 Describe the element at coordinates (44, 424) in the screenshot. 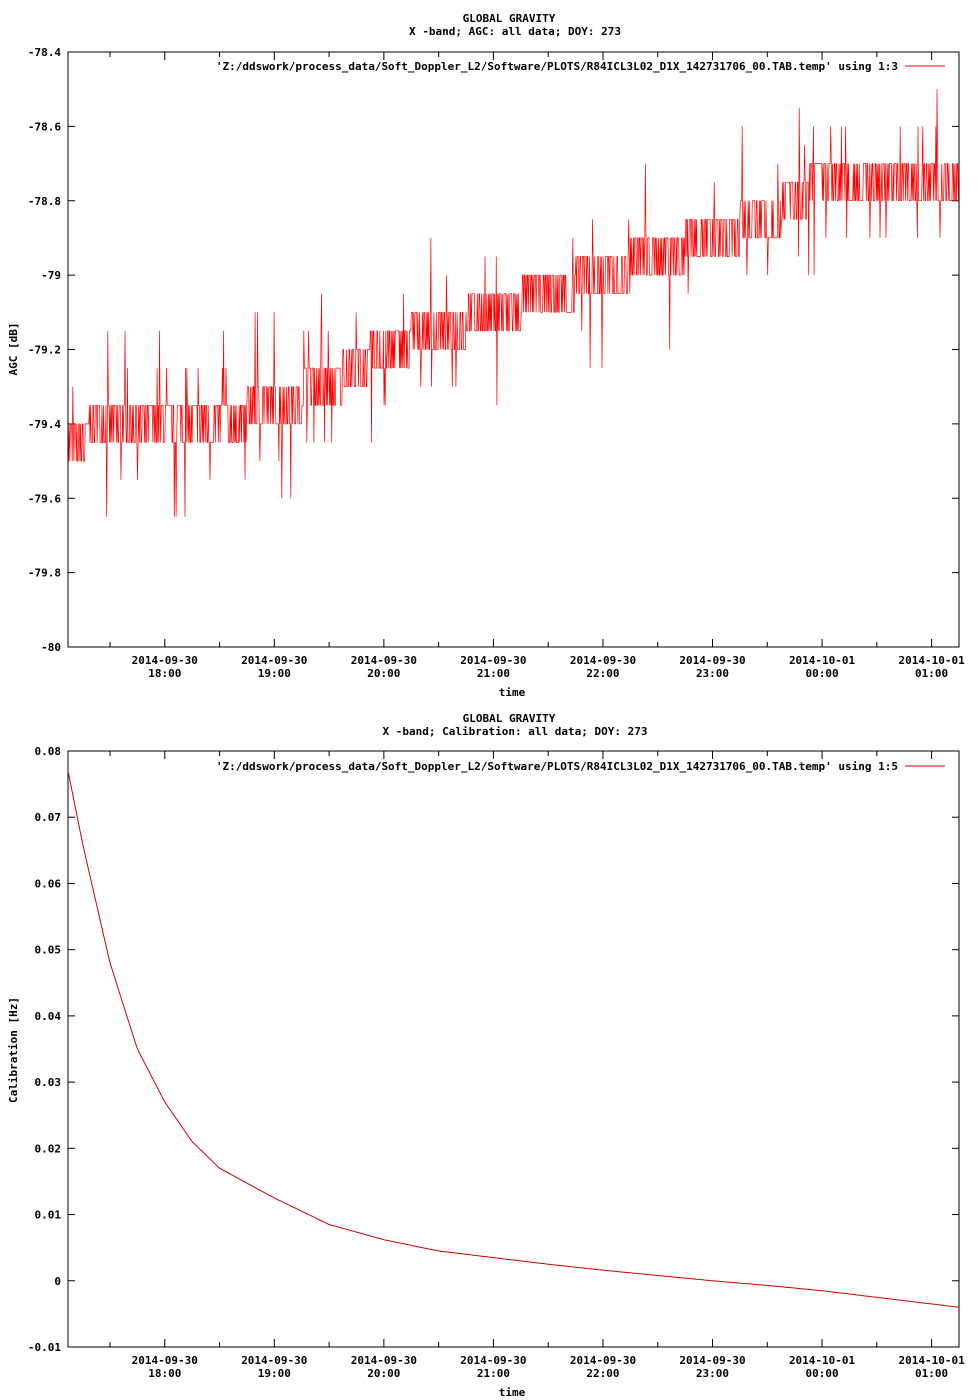

I see `agc-y-tick-label: -79.4` at that location.